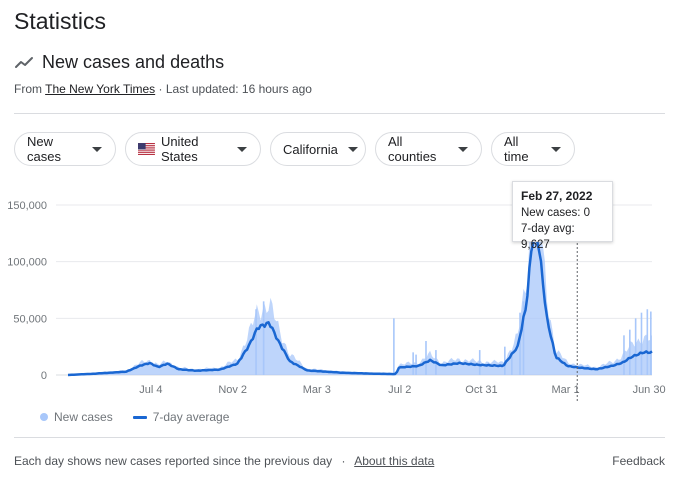 The height and width of the screenshot is (485, 676). What do you see at coordinates (179, 149) in the screenshot?
I see `country-dropdown-label: United States` at bounding box center [179, 149].